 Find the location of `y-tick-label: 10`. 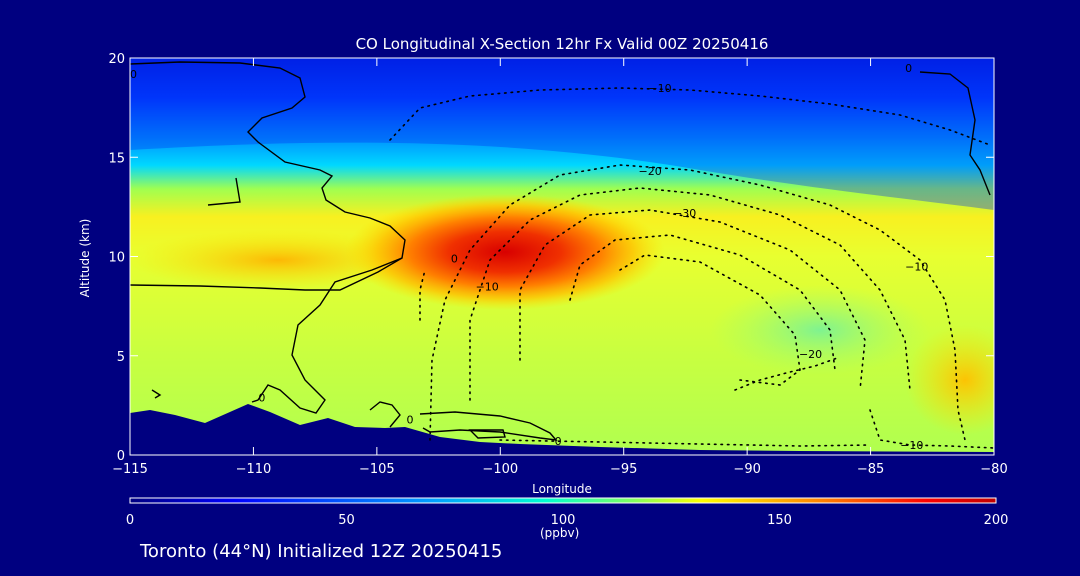

y-tick-label: 10 is located at coordinates (116, 258).